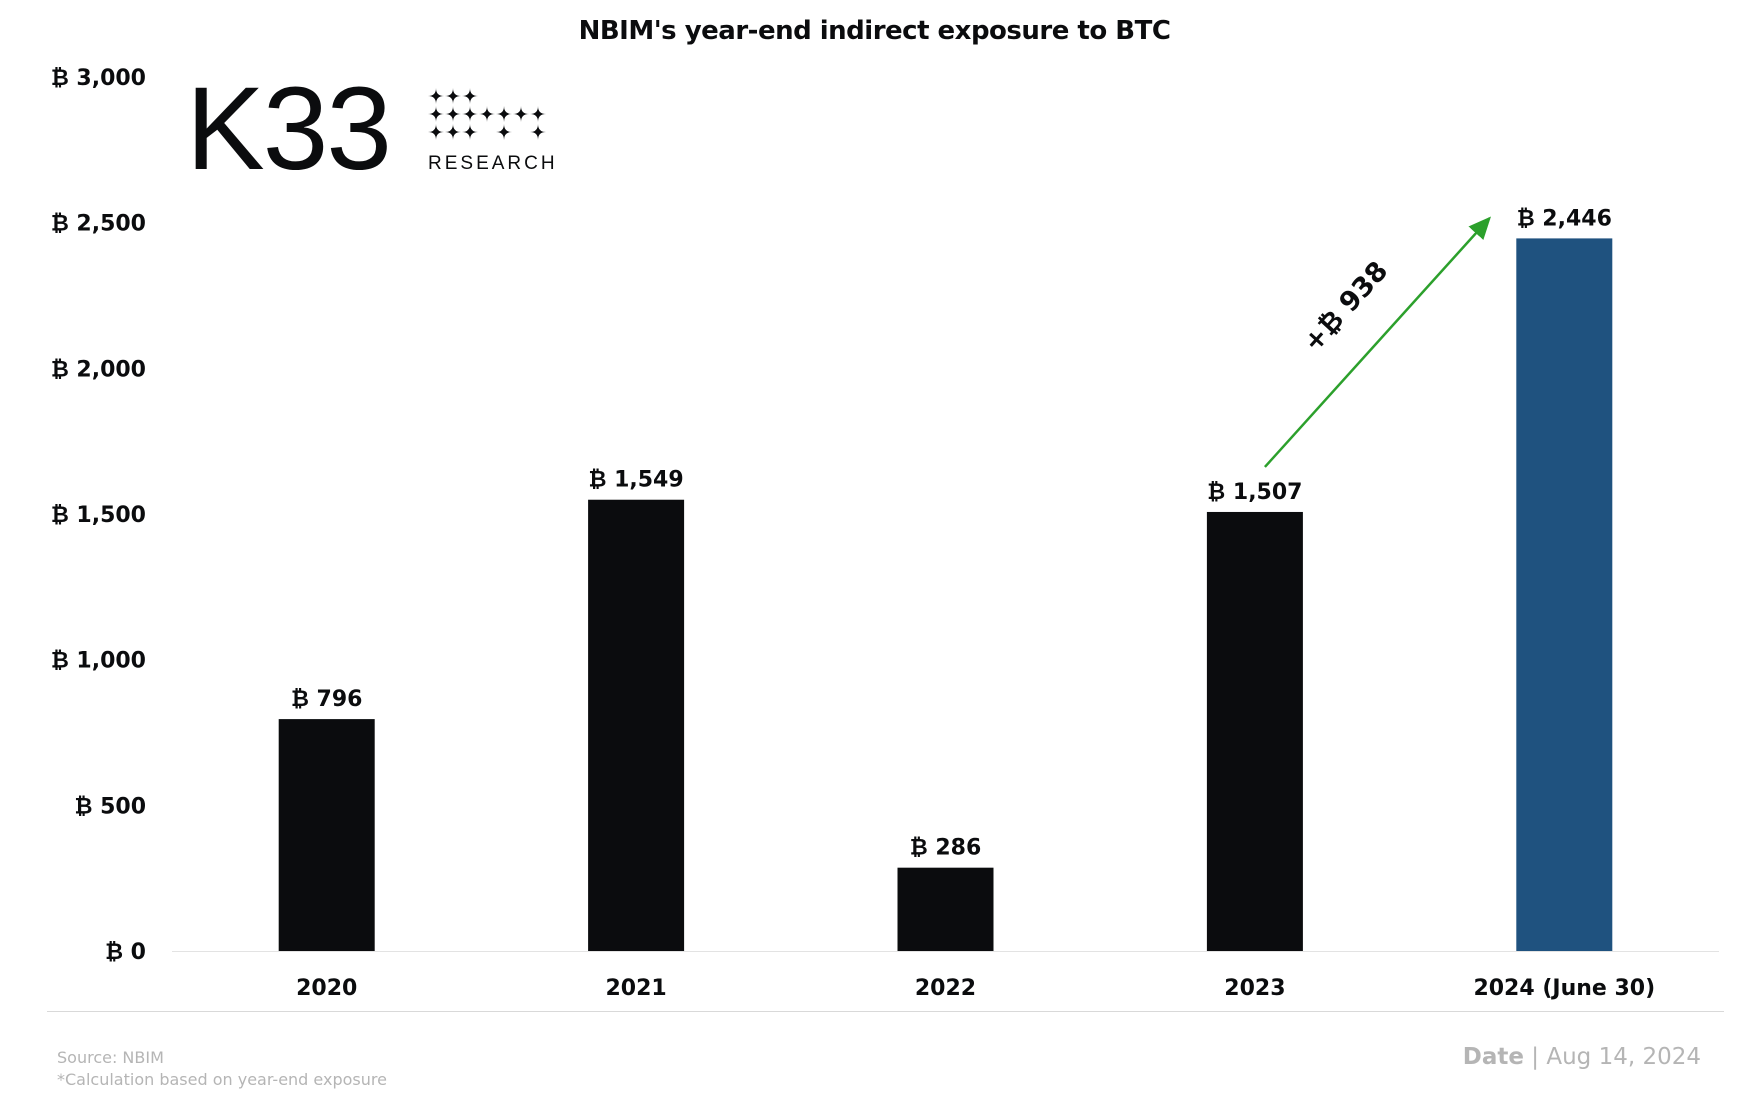 The image size is (1749, 1114). What do you see at coordinates (98, 369) in the screenshot?
I see `y-tick-label: ₿ 2,000` at bounding box center [98, 369].